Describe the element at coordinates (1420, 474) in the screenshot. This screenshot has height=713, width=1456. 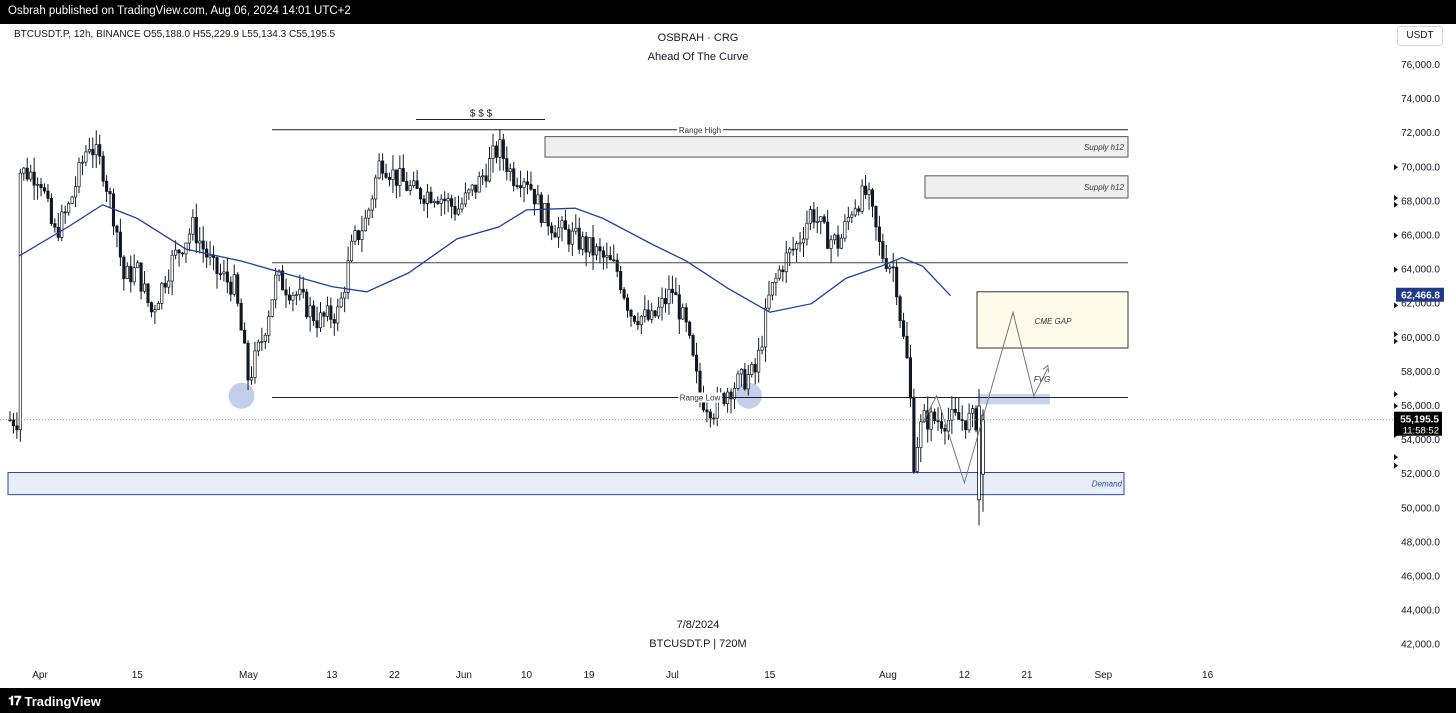
I see `price-tick: 52,000.0` at that location.